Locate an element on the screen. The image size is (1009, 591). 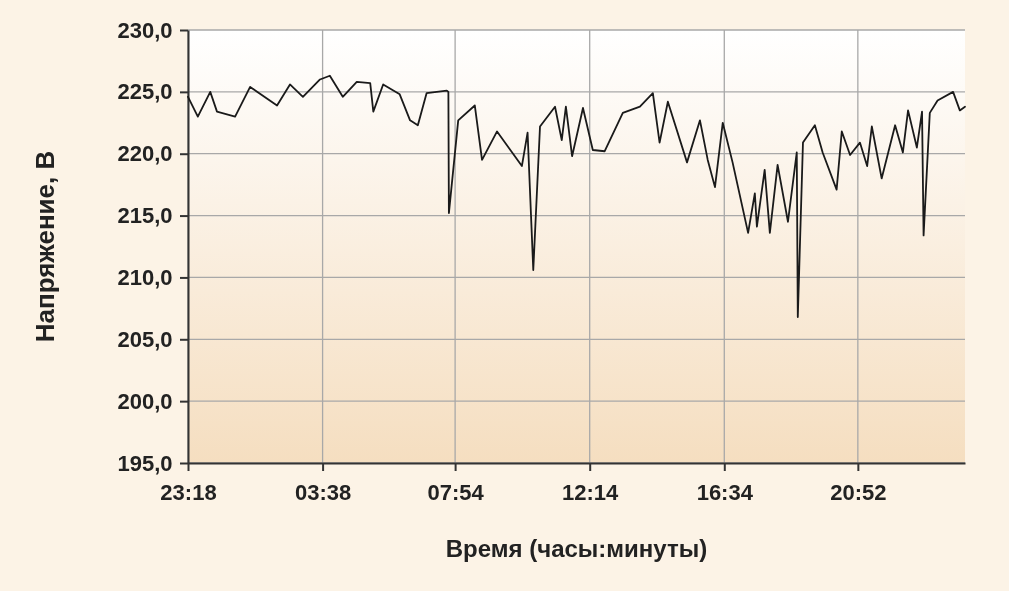
y-tick-label: 230,0 is located at coordinates (145, 30).